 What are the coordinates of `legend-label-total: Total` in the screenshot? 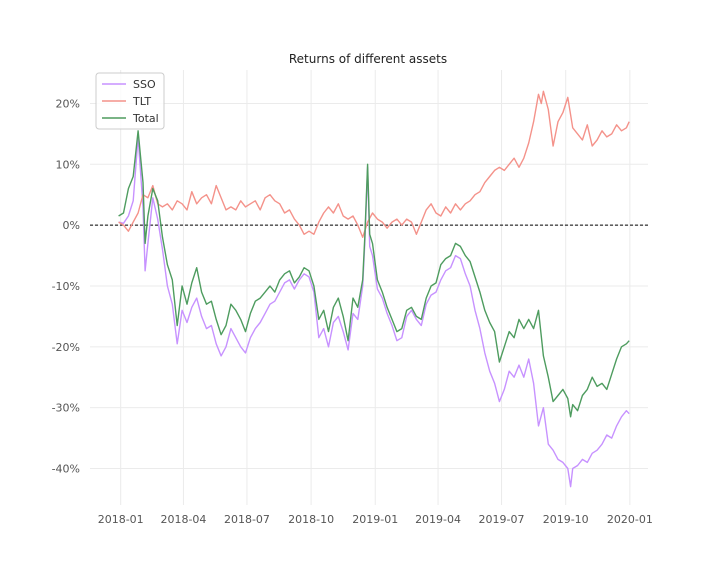 It's located at (145, 118).